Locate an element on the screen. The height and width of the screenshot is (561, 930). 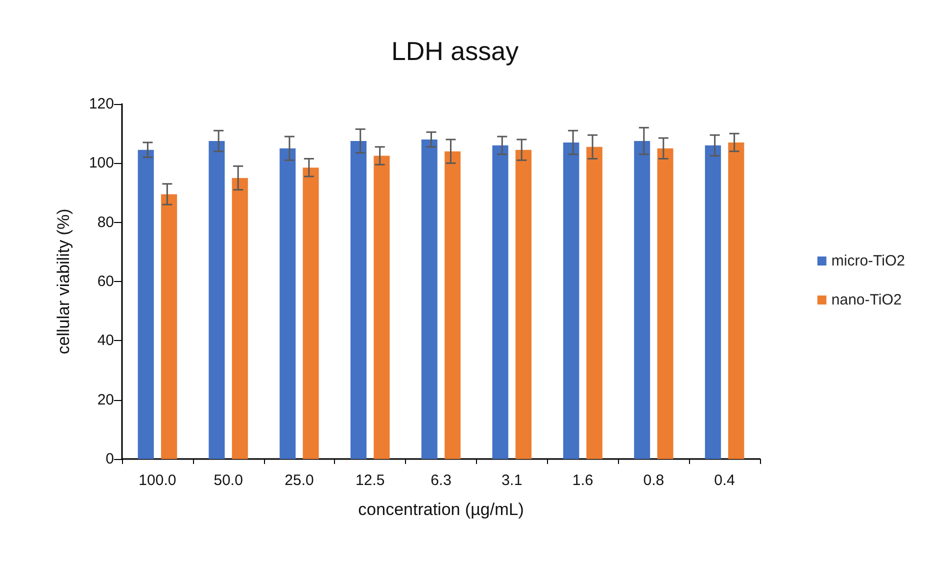
y-tick-label: 120 is located at coordinates (101, 104).